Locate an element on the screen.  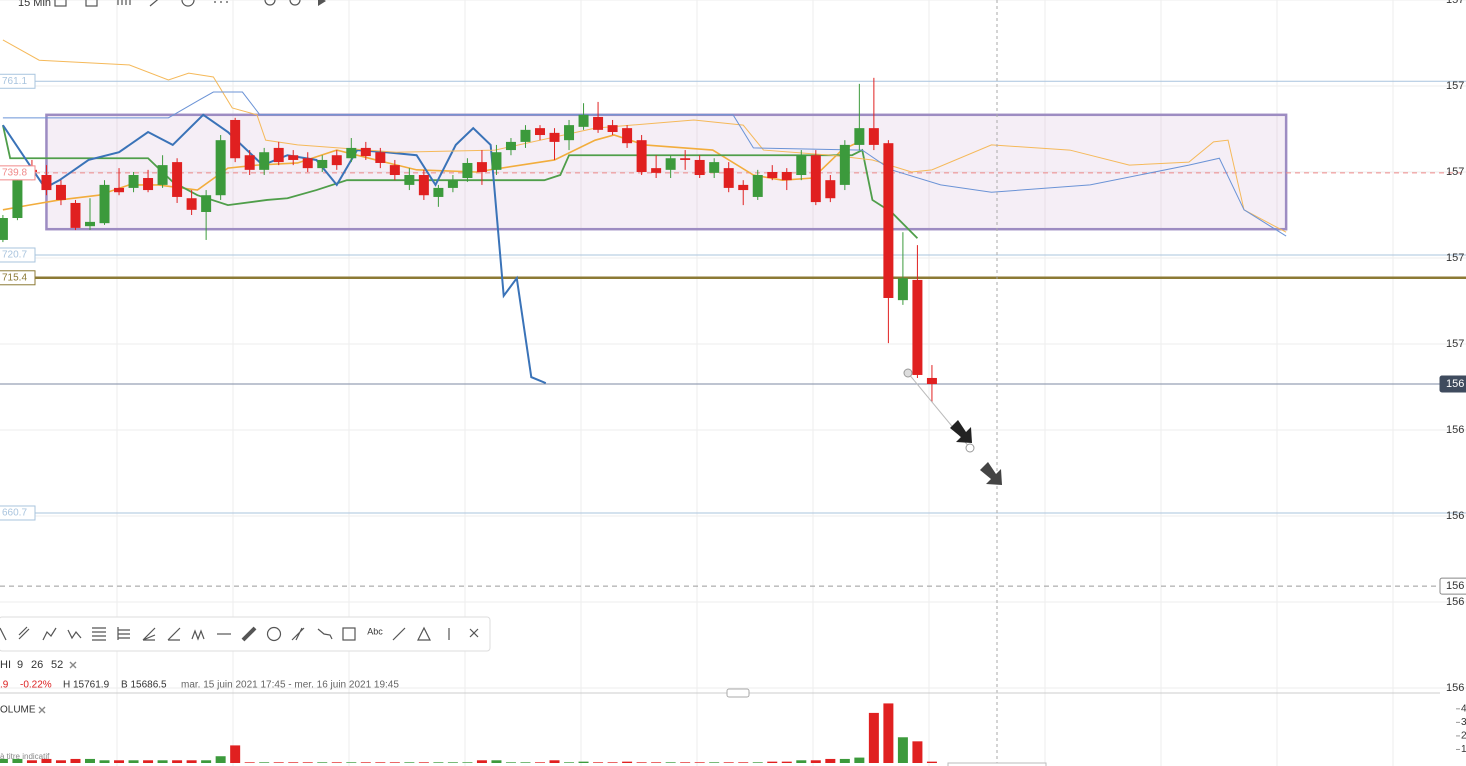
text-tool: Abc is located at coordinates (375, 631).